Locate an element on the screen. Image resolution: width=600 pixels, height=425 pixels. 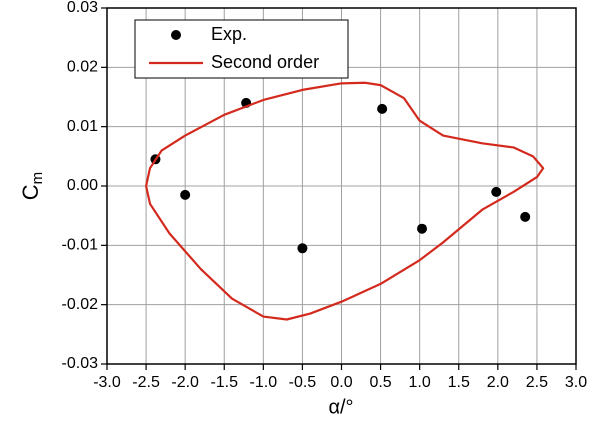
x-tick-label: -2.0 is located at coordinates (185, 382).